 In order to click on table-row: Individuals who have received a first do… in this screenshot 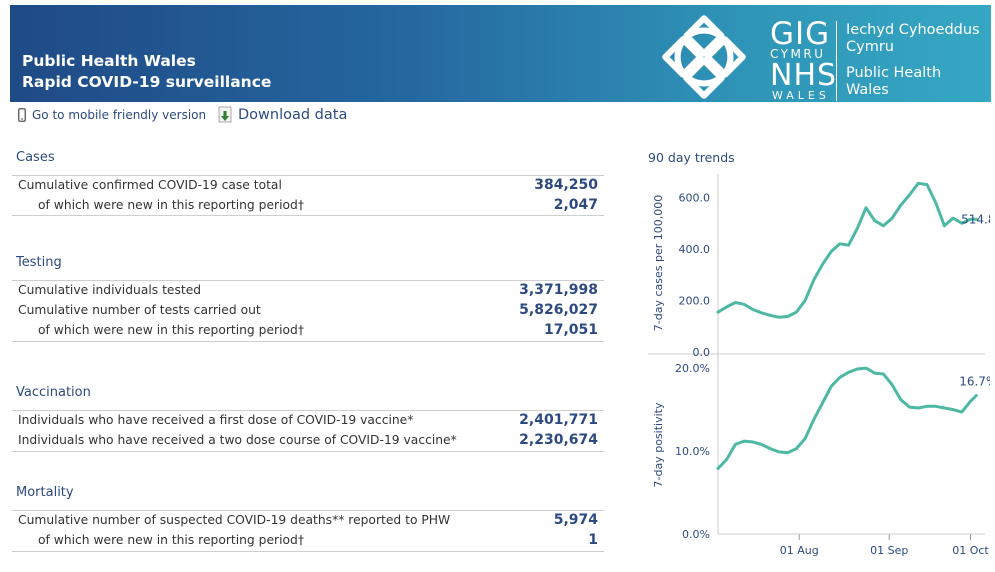, I will do `click(308, 421)`.